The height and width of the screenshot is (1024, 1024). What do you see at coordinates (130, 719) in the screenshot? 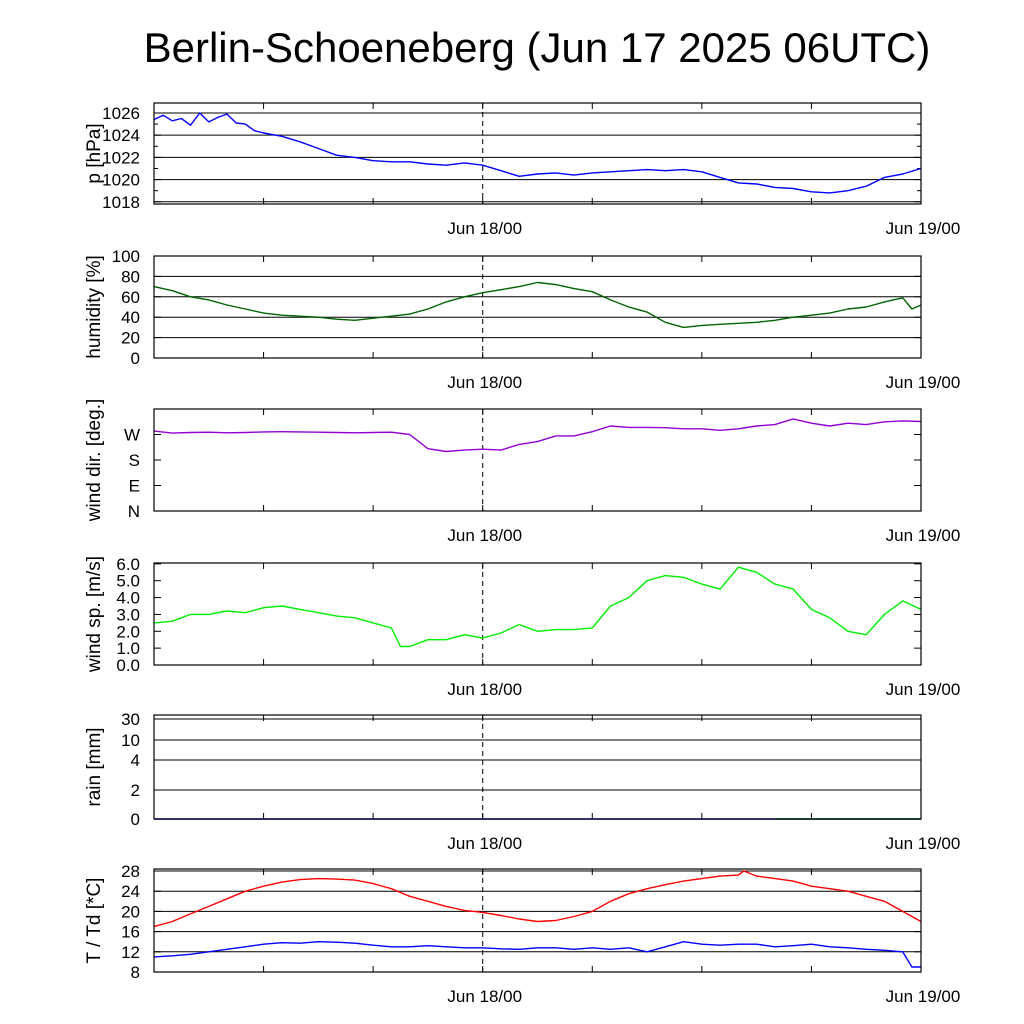
I see `y-tick-label: 30` at bounding box center [130, 719].